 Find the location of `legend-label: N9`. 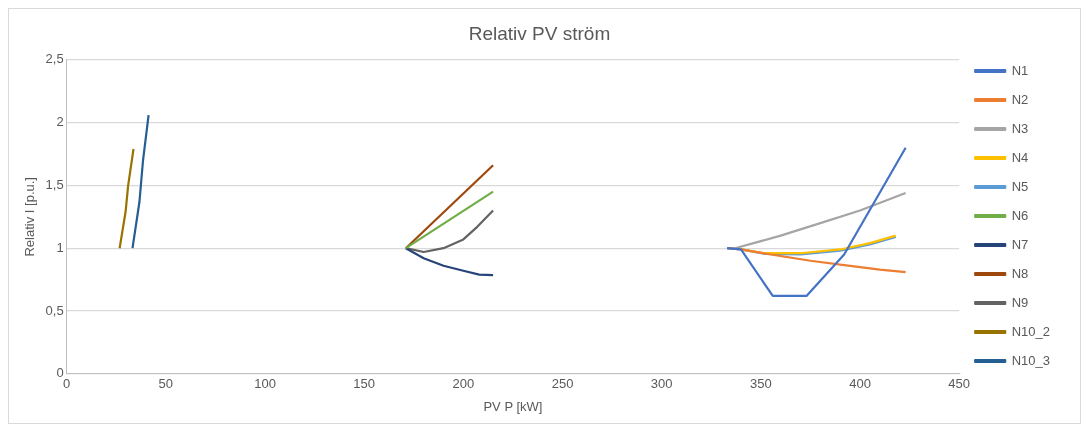

legend-label: N9 is located at coordinates (1020, 302).